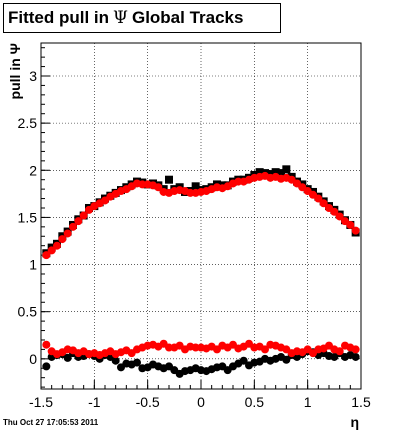  What do you see at coordinates (354, 422) in the screenshot?
I see `x-axis-label: η` at bounding box center [354, 422].